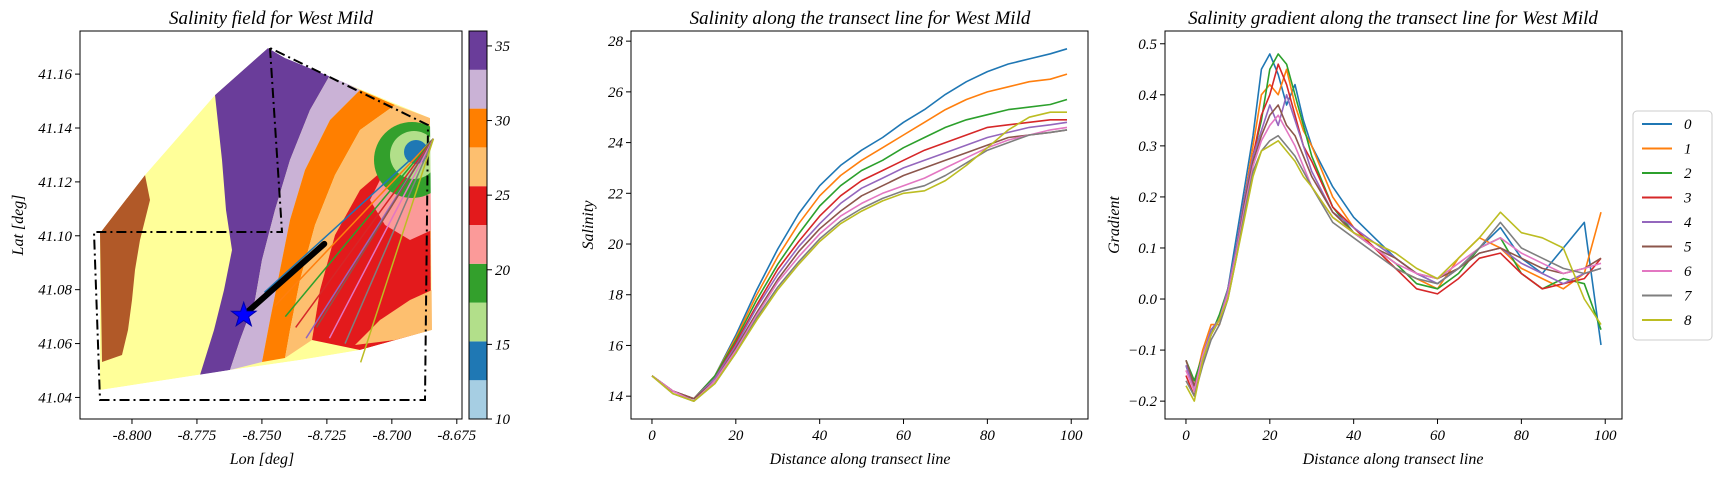 This screenshot has height=481, width=1716. What do you see at coordinates (1393, 459) in the screenshot?
I see `panel3-xlabel: Distance along transect line` at bounding box center [1393, 459].